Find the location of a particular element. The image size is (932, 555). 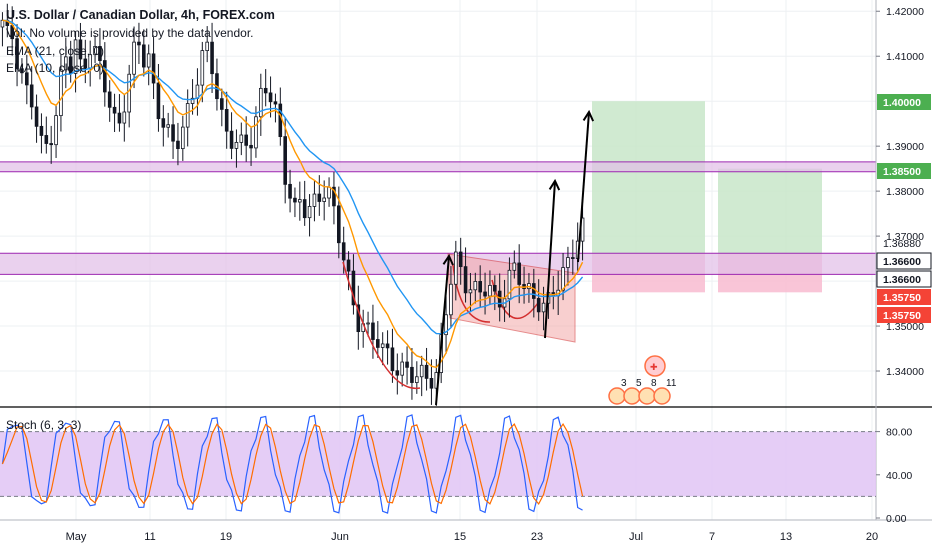

event-marker-label: 5 is located at coordinates (639, 383).